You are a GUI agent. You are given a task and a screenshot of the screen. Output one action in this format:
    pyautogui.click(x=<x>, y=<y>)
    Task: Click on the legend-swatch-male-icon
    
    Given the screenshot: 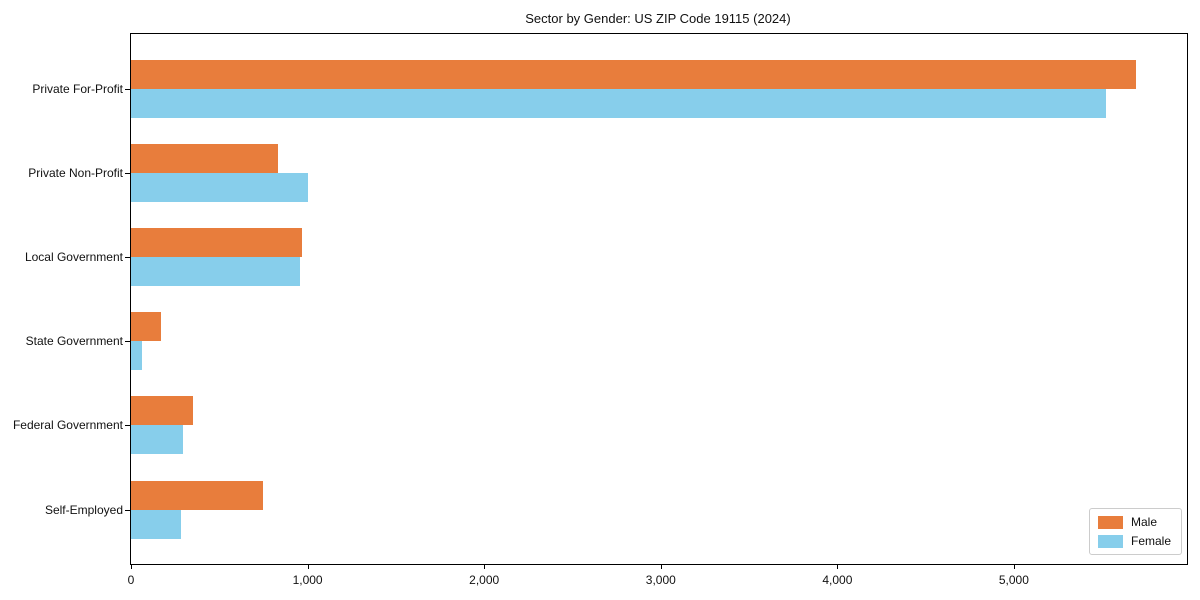 What is the action you would take?
    pyautogui.click(x=1110, y=522)
    